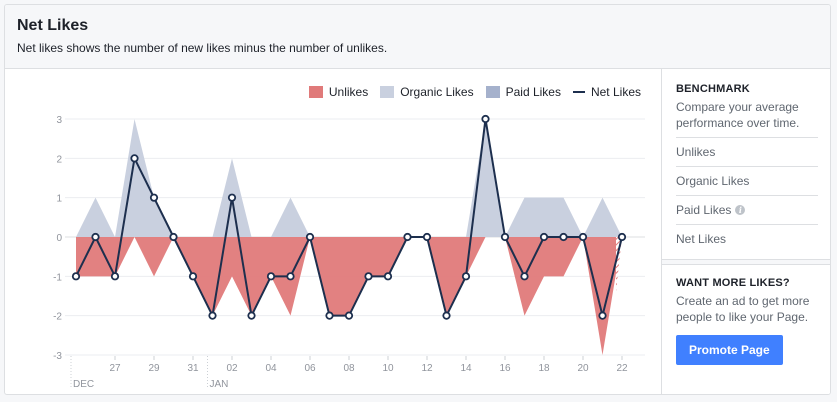 The width and height of the screenshot is (837, 402). What do you see at coordinates (388, 368) in the screenshot?
I see `x-tick-label: 10` at bounding box center [388, 368].